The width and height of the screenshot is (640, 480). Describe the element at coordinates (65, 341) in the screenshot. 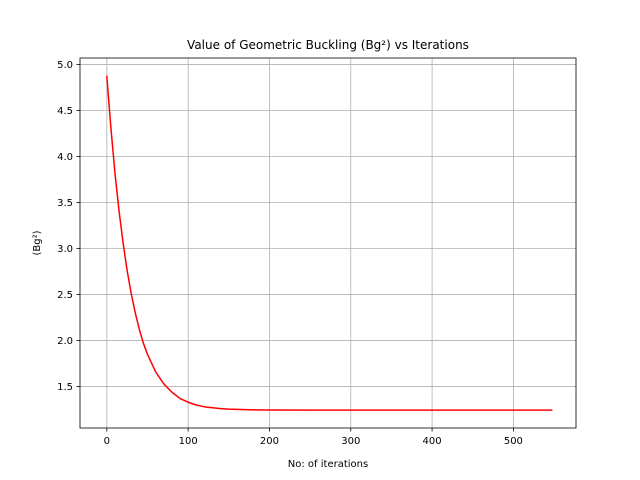

I see `y-tick-label: 2.0` at that location.